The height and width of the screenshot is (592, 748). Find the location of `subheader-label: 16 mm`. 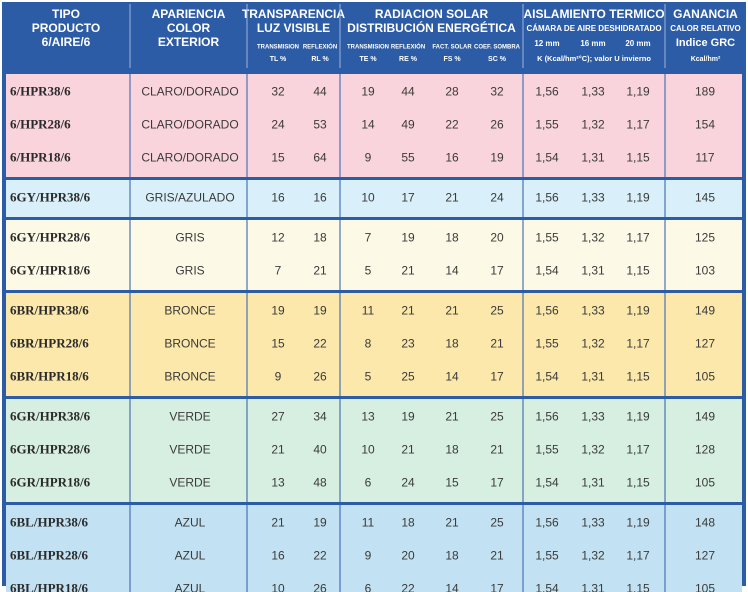

subheader-label: 16 mm is located at coordinates (592, 43).